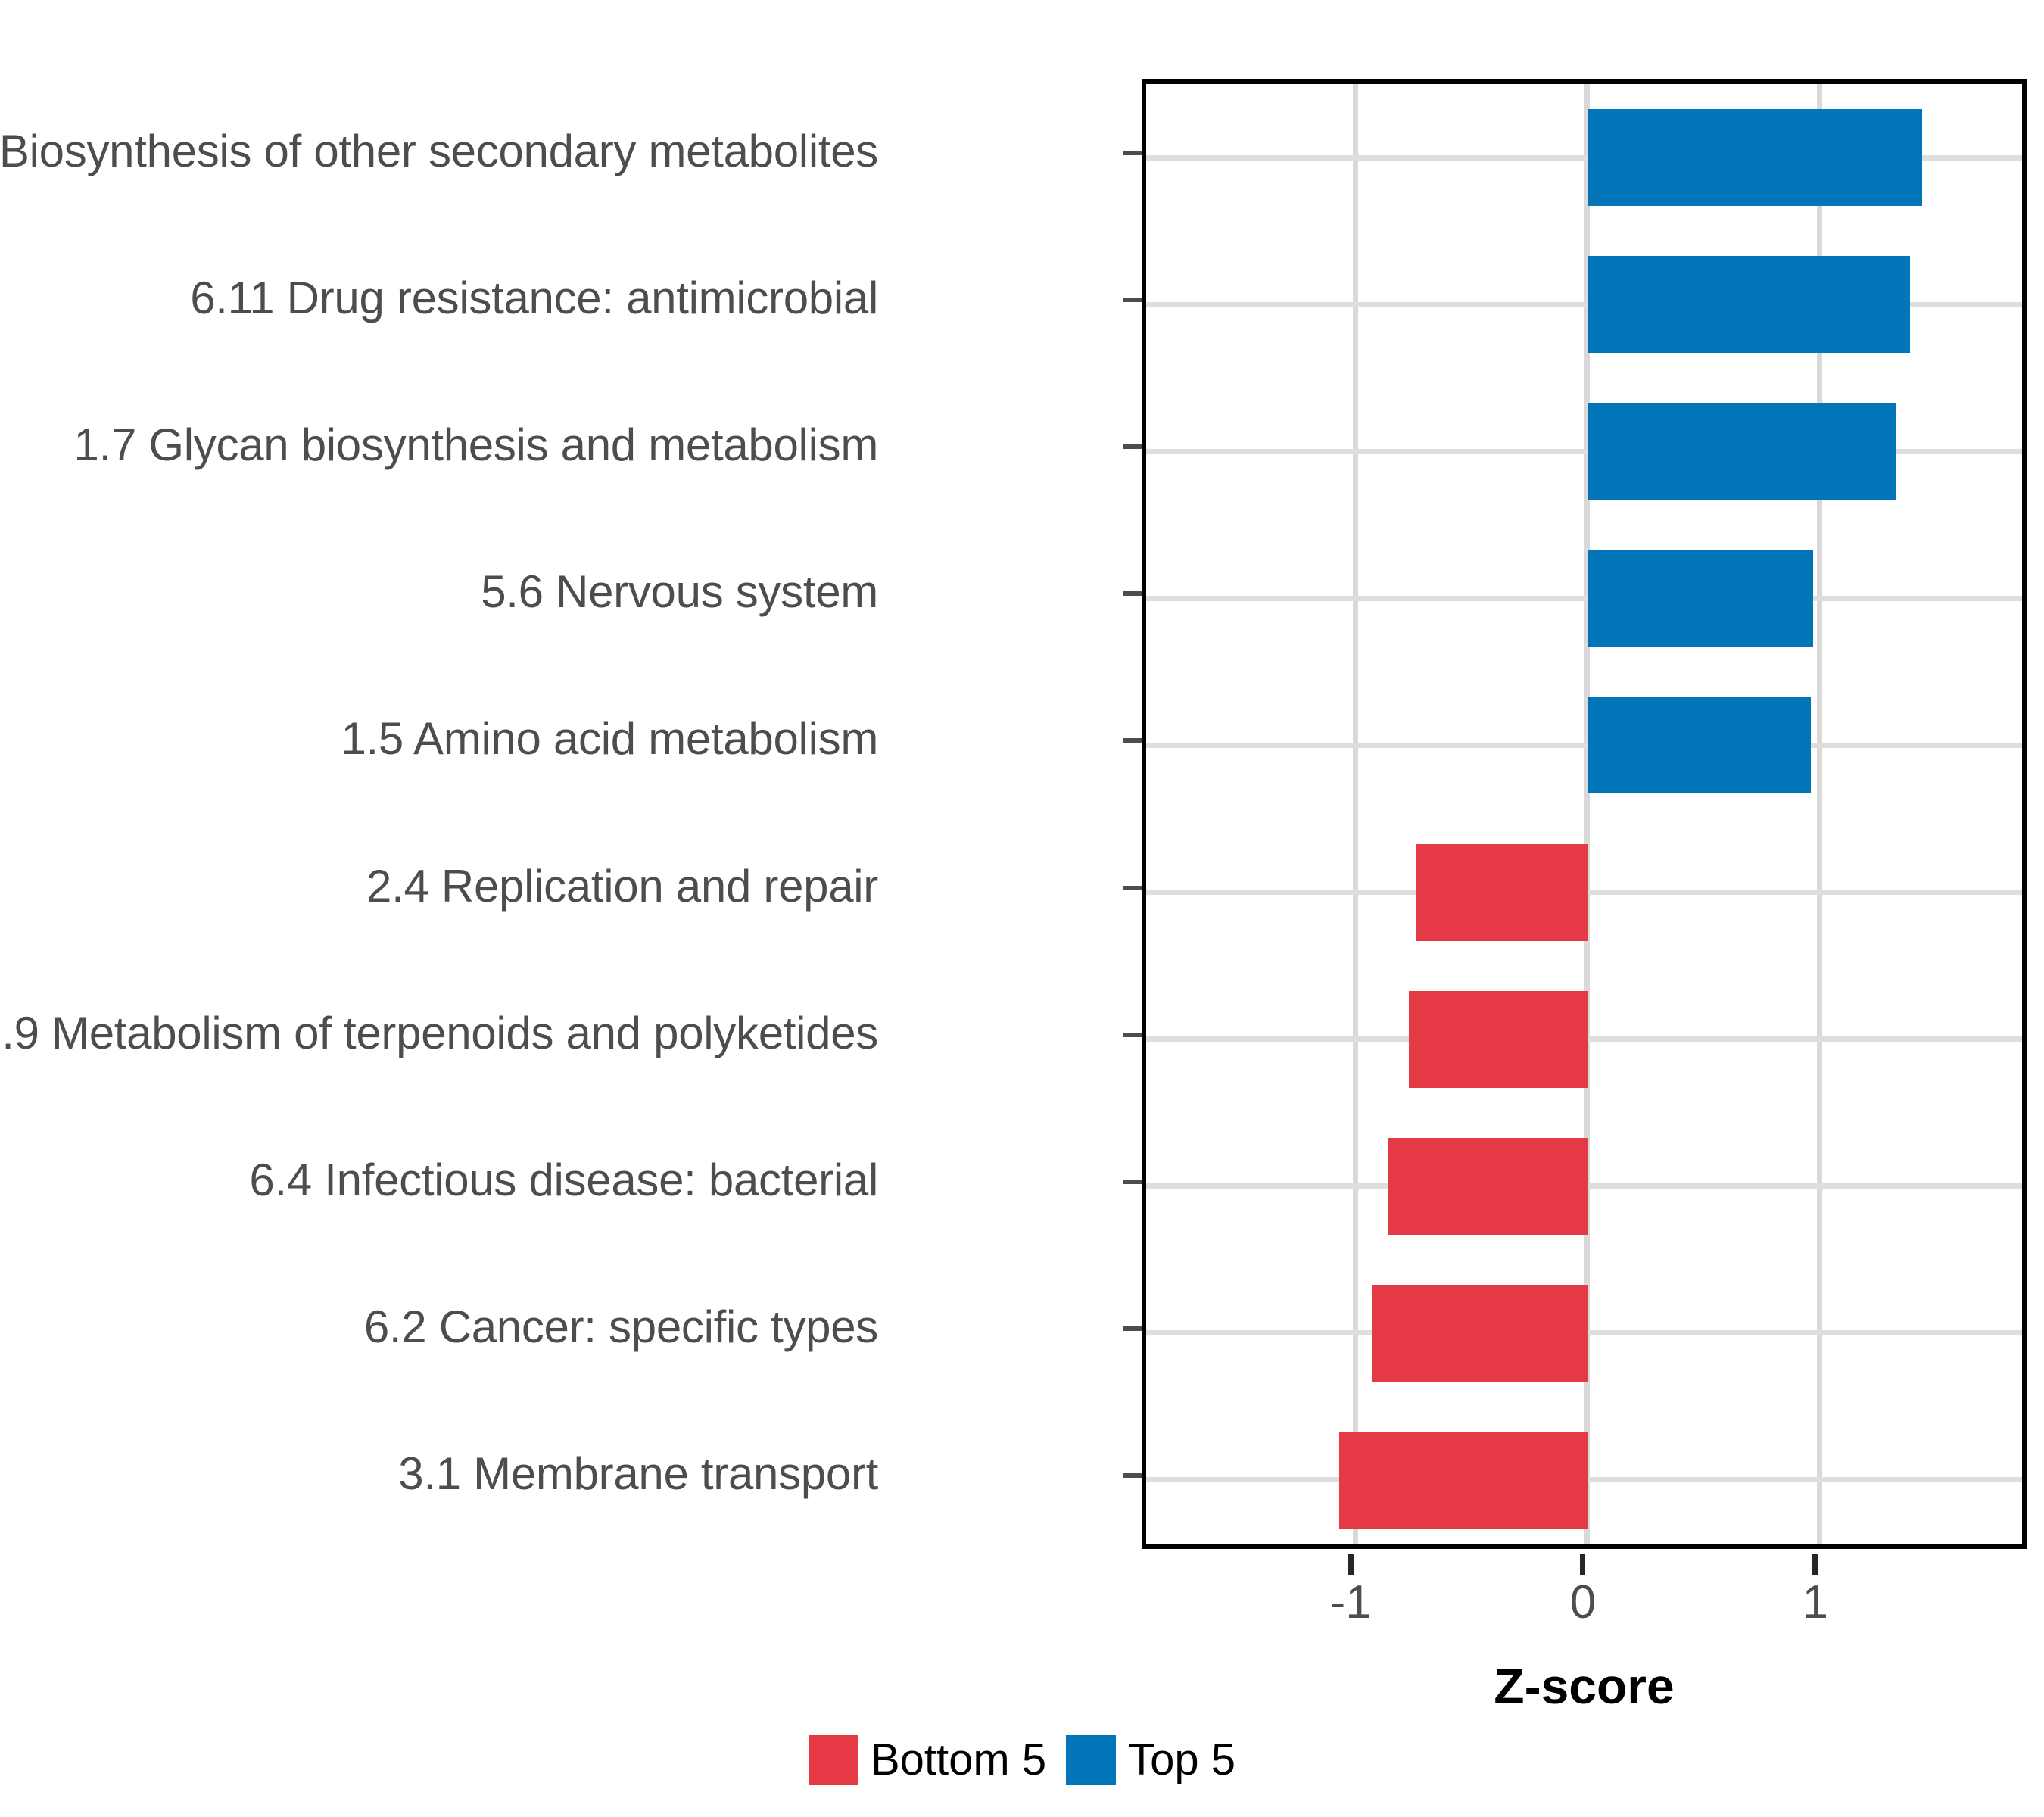 The width and height of the screenshot is (2044, 1817). Describe the element at coordinates (563, 1179) in the screenshot. I see `y-axis-label: 6.4 Infectious disease: bacterial` at that location.